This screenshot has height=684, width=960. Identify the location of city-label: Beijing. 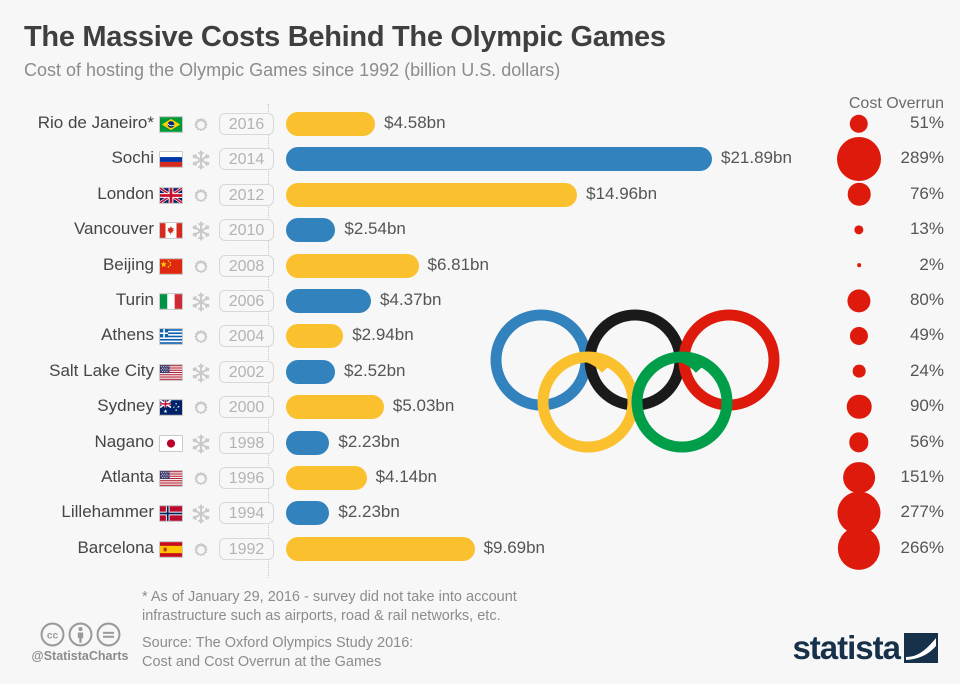
(128, 264).